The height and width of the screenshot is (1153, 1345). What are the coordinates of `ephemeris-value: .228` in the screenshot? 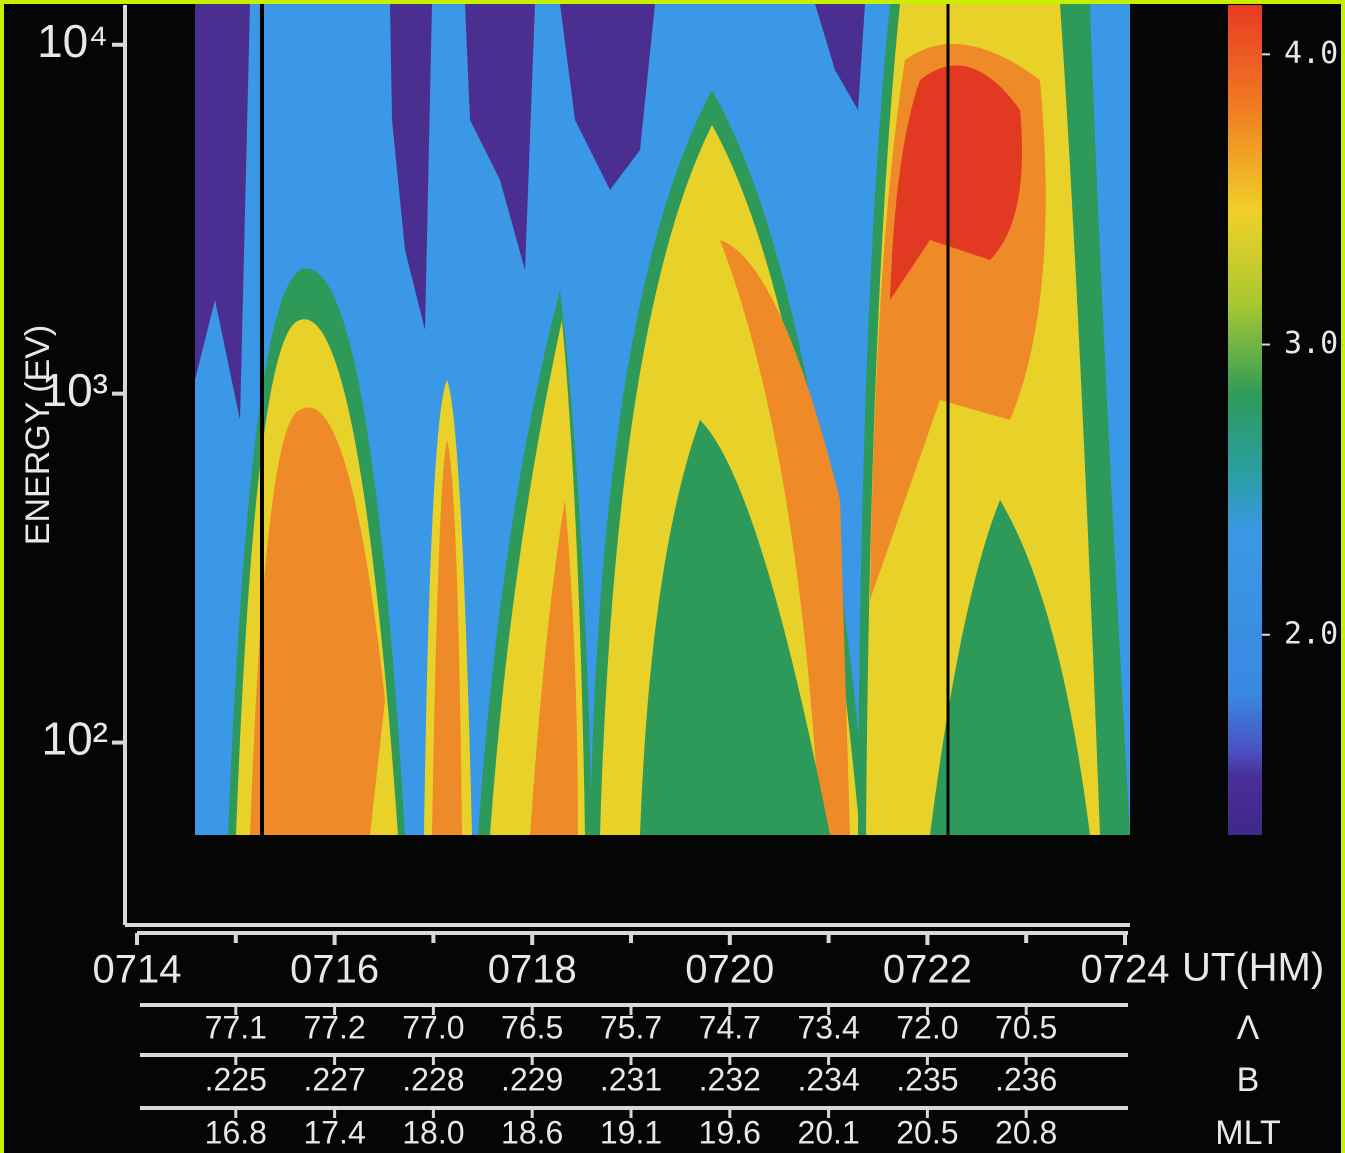 It's located at (433, 1079).